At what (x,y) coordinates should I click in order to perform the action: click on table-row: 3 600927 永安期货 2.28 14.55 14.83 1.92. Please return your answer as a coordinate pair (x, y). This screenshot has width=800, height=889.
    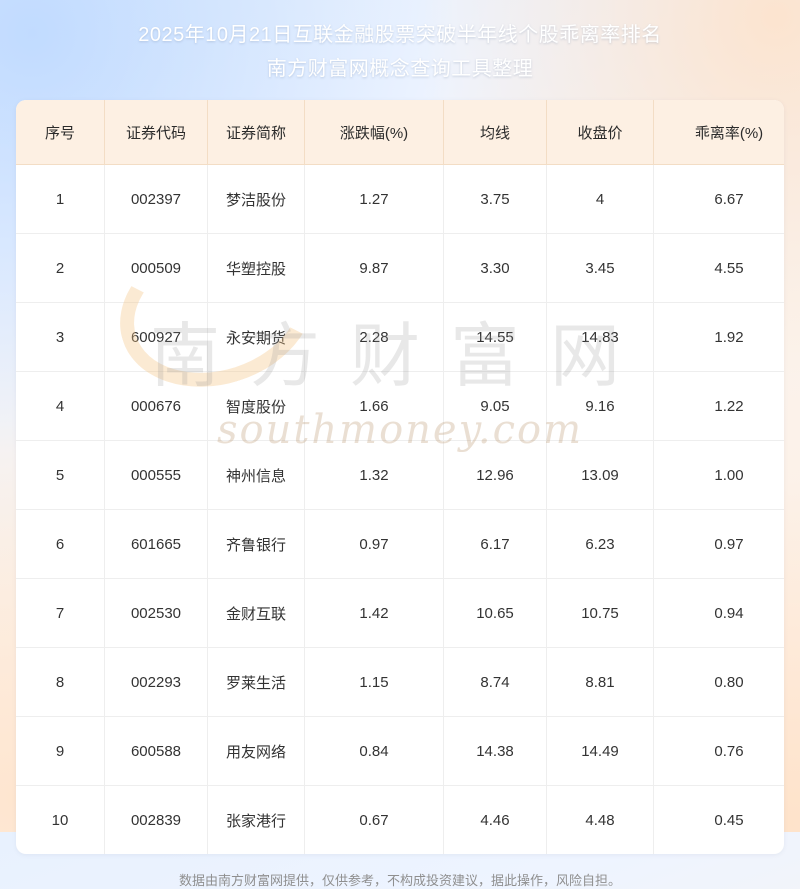
    Looking at the image, I should click on (400, 337).